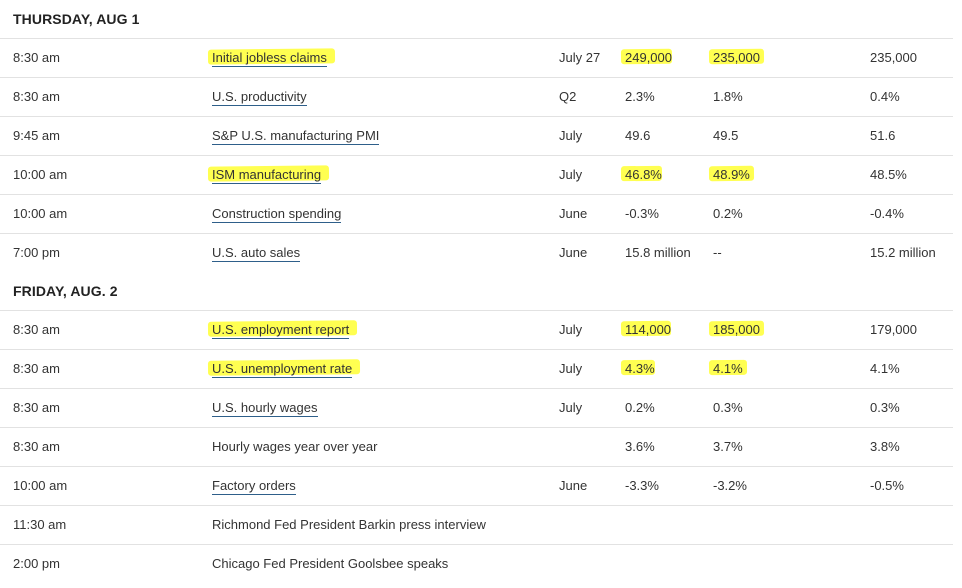 The height and width of the screenshot is (588, 962). What do you see at coordinates (883, 135) in the screenshot?
I see `previous-value: 51.6` at bounding box center [883, 135].